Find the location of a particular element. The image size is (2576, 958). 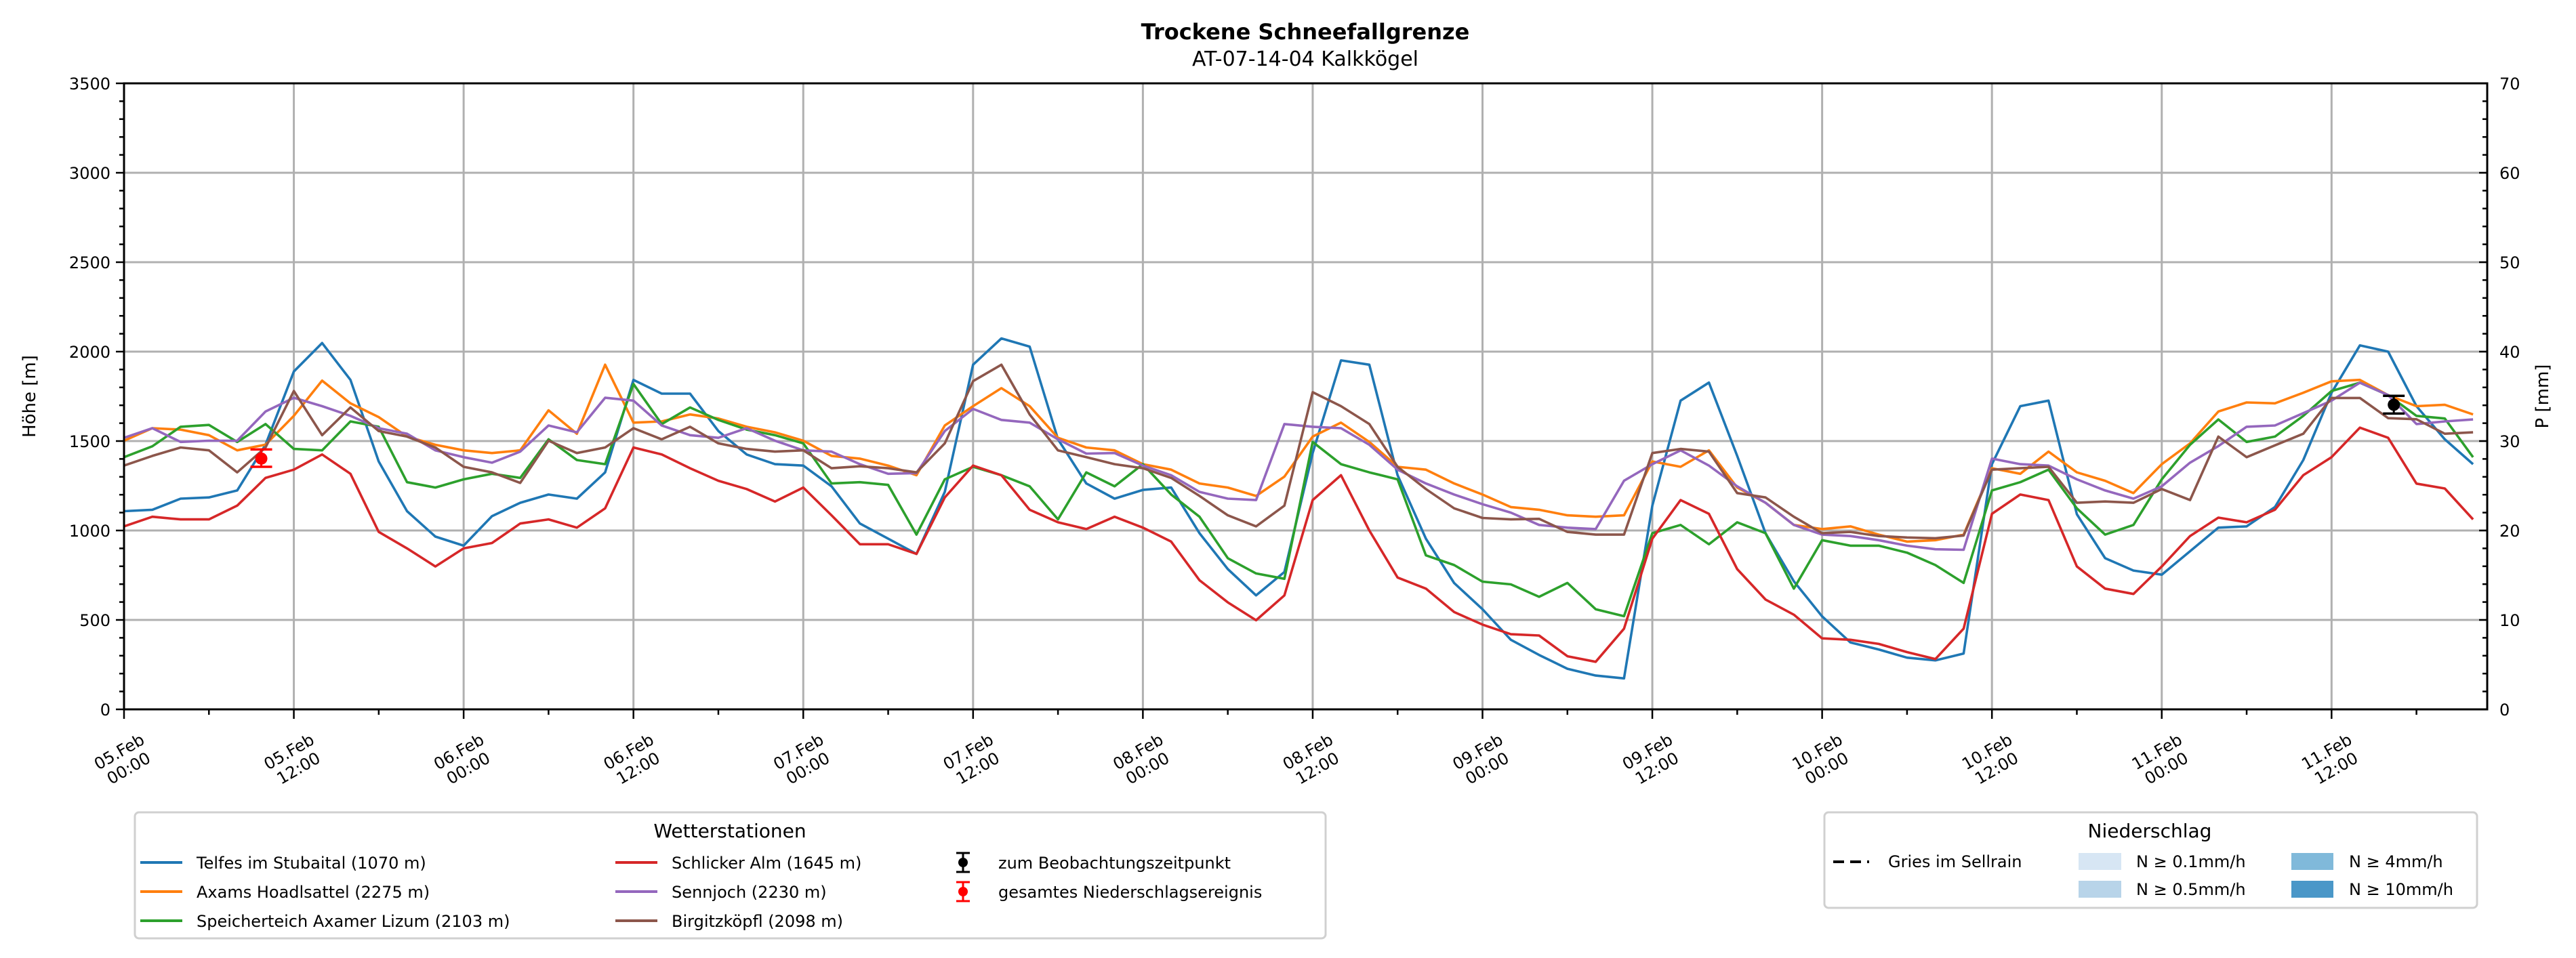

precip-label-2: N ≥ 4mm/h is located at coordinates (2396, 861).